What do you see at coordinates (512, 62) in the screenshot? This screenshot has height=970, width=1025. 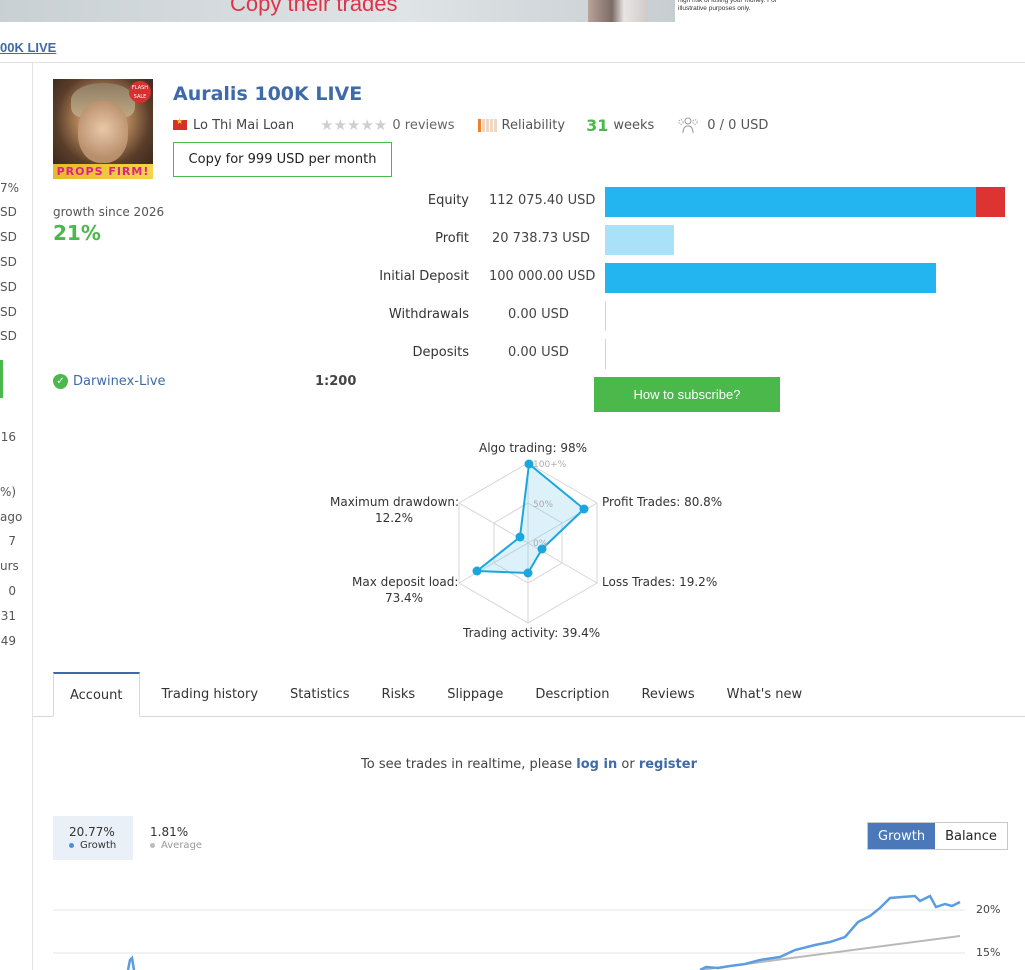 I see `divider` at bounding box center [512, 62].